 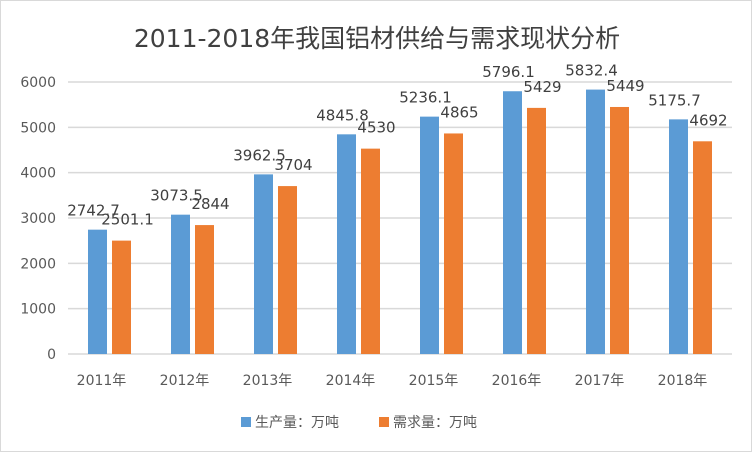 What do you see at coordinates (38, 128) in the screenshot?
I see `y-tick-label: 5000` at bounding box center [38, 128].